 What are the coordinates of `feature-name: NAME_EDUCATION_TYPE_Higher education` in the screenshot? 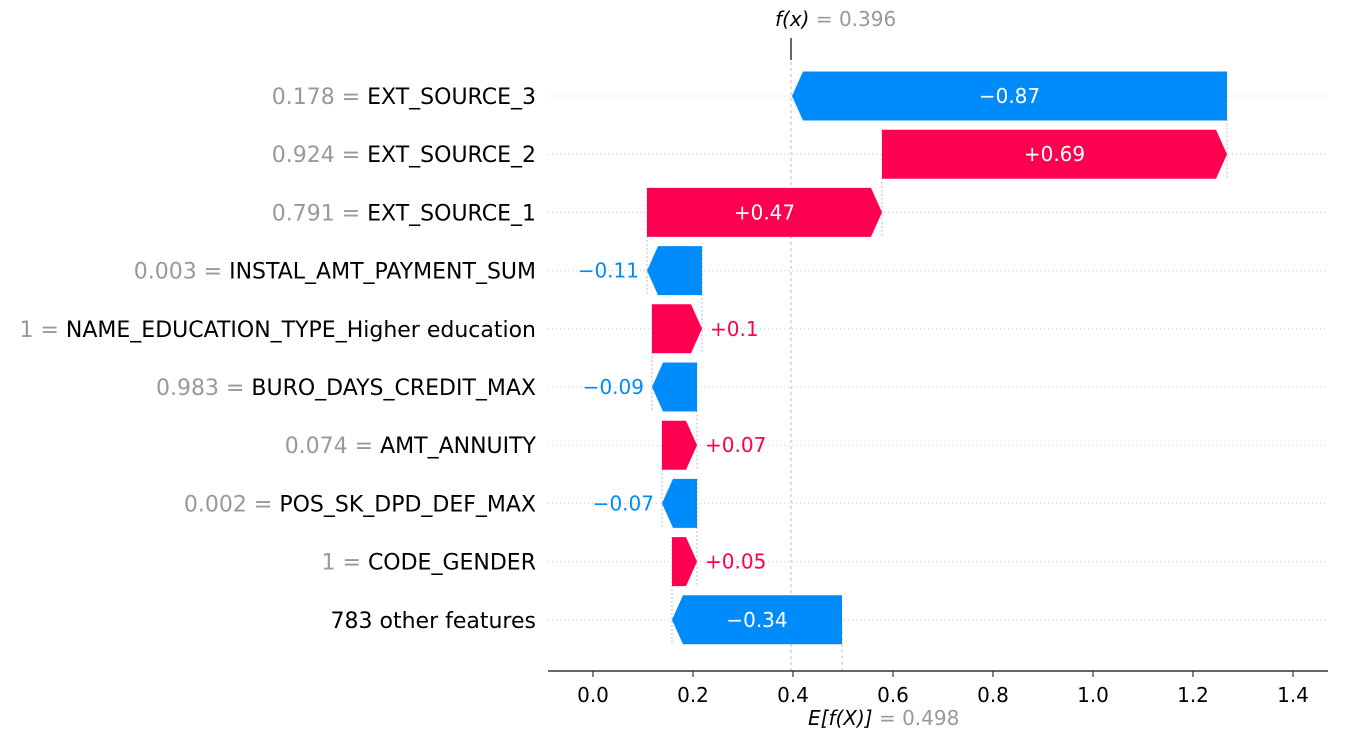 It's located at (301, 330).